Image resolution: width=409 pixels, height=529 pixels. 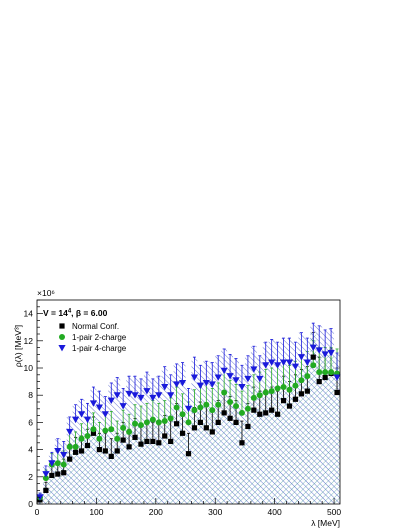 What do you see at coordinates (30, 504) in the screenshot?
I see `y-tick-label: 0` at bounding box center [30, 504].